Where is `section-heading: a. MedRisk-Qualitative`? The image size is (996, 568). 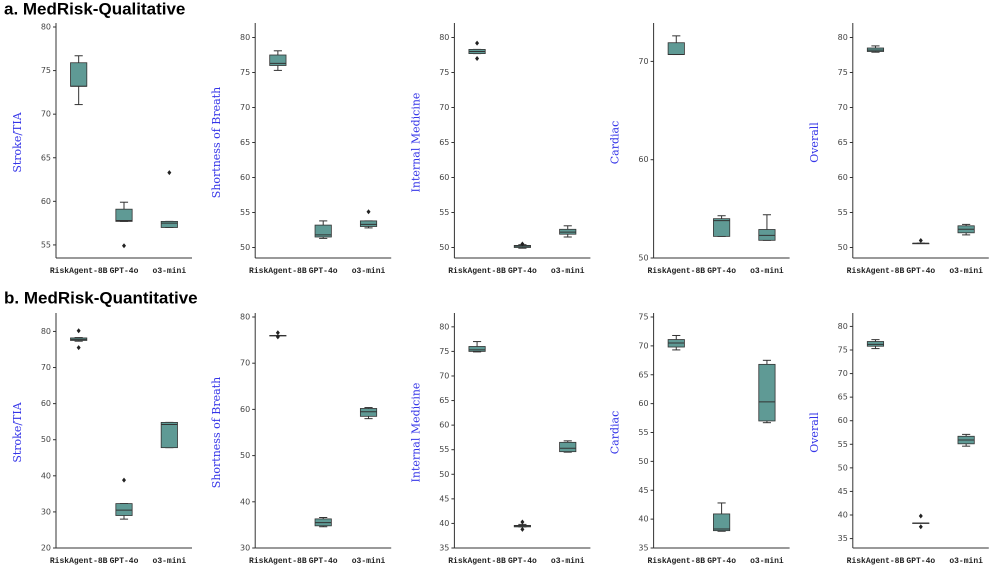
section-heading: a. MedRisk-Qualitative is located at coordinates (94, 9).